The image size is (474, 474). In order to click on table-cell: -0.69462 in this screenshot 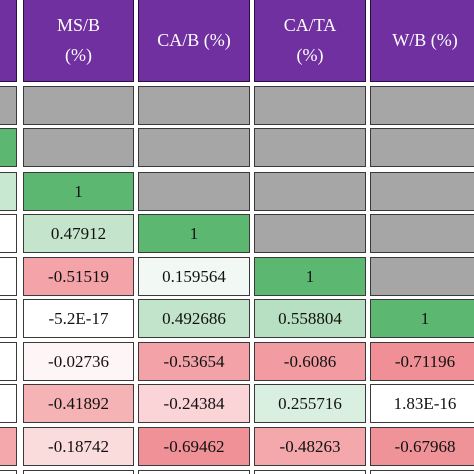, I will do `click(194, 446)`.